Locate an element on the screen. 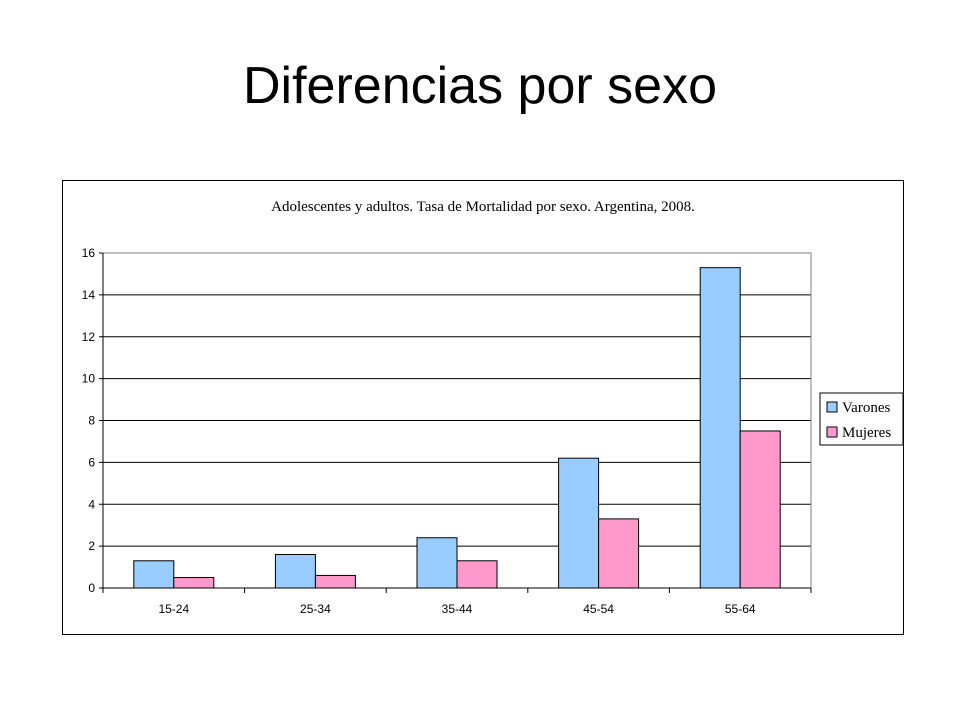 The width and height of the screenshot is (960, 720). y-tick-label: 0 is located at coordinates (91, 588).